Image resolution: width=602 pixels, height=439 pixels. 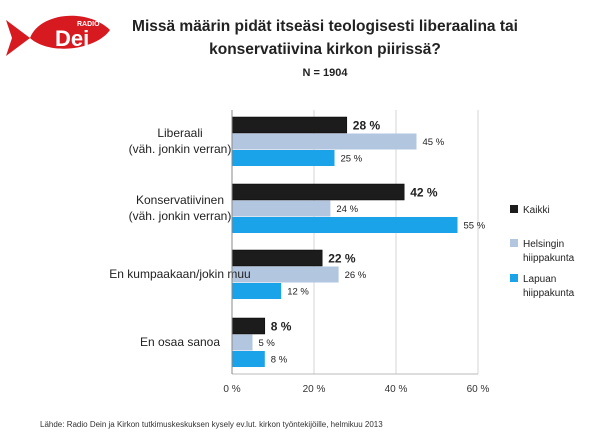 What do you see at coordinates (478, 389) in the screenshot?
I see `x-tick-label: 60 %` at bounding box center [478, 389].